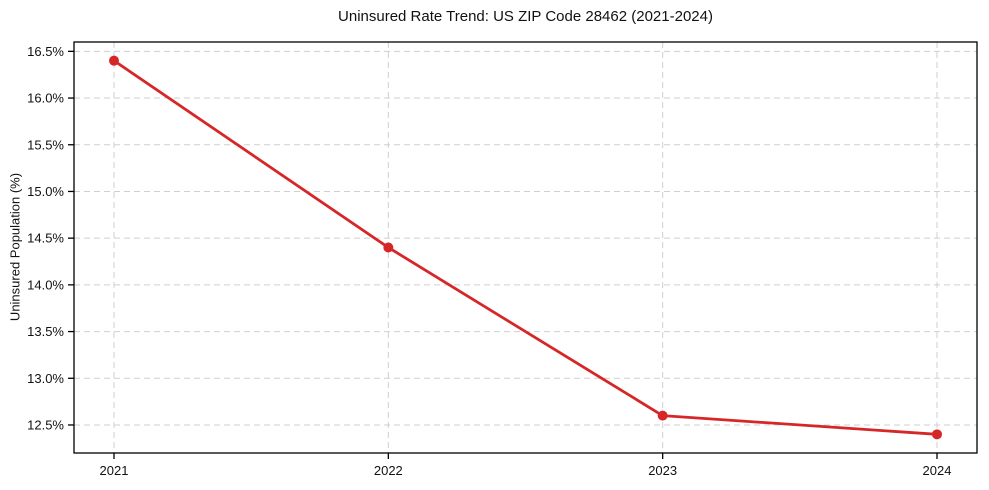 This screenshot has height=490, width=989. What do you see at coordinates (662, 470) in the screenshot?
I see `x-tick-label: 2023` at bounding box center [662, 470].